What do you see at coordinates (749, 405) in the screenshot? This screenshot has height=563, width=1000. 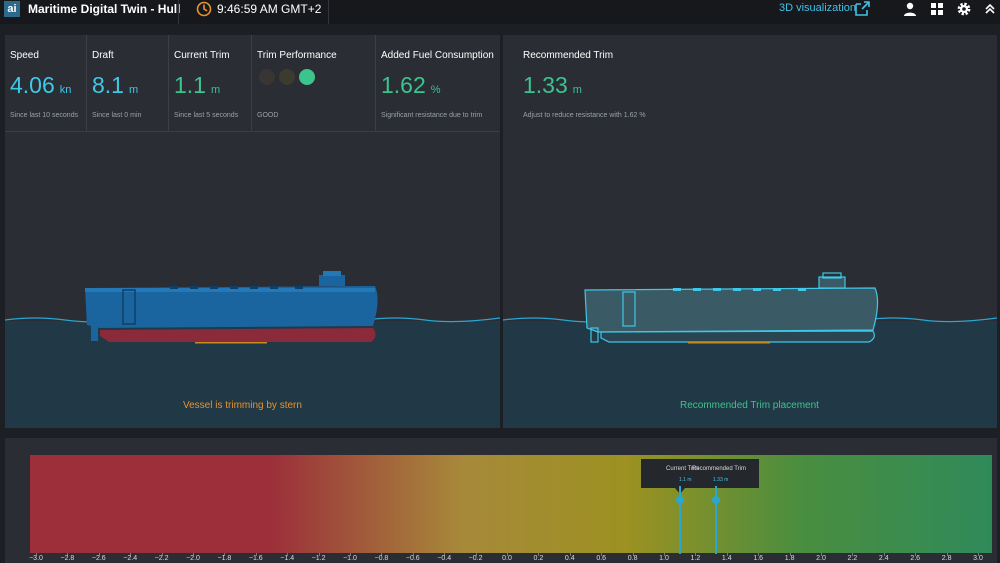 I see `recommended-caption: Recommended Trim placement` at bounding box center [749, 405].